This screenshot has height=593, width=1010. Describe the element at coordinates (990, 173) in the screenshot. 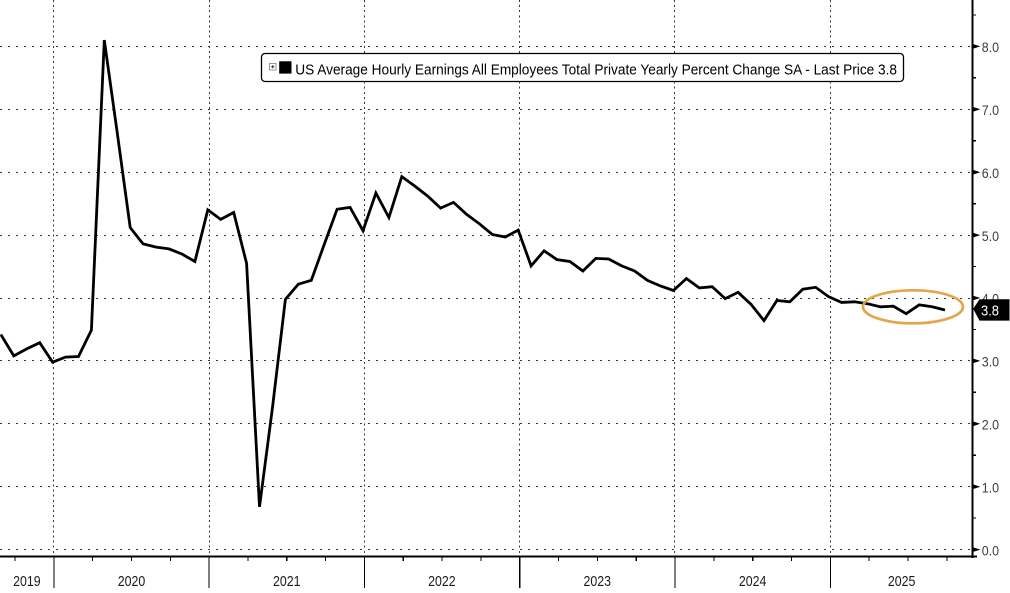

I see `svg-text: 6.0` at that location.